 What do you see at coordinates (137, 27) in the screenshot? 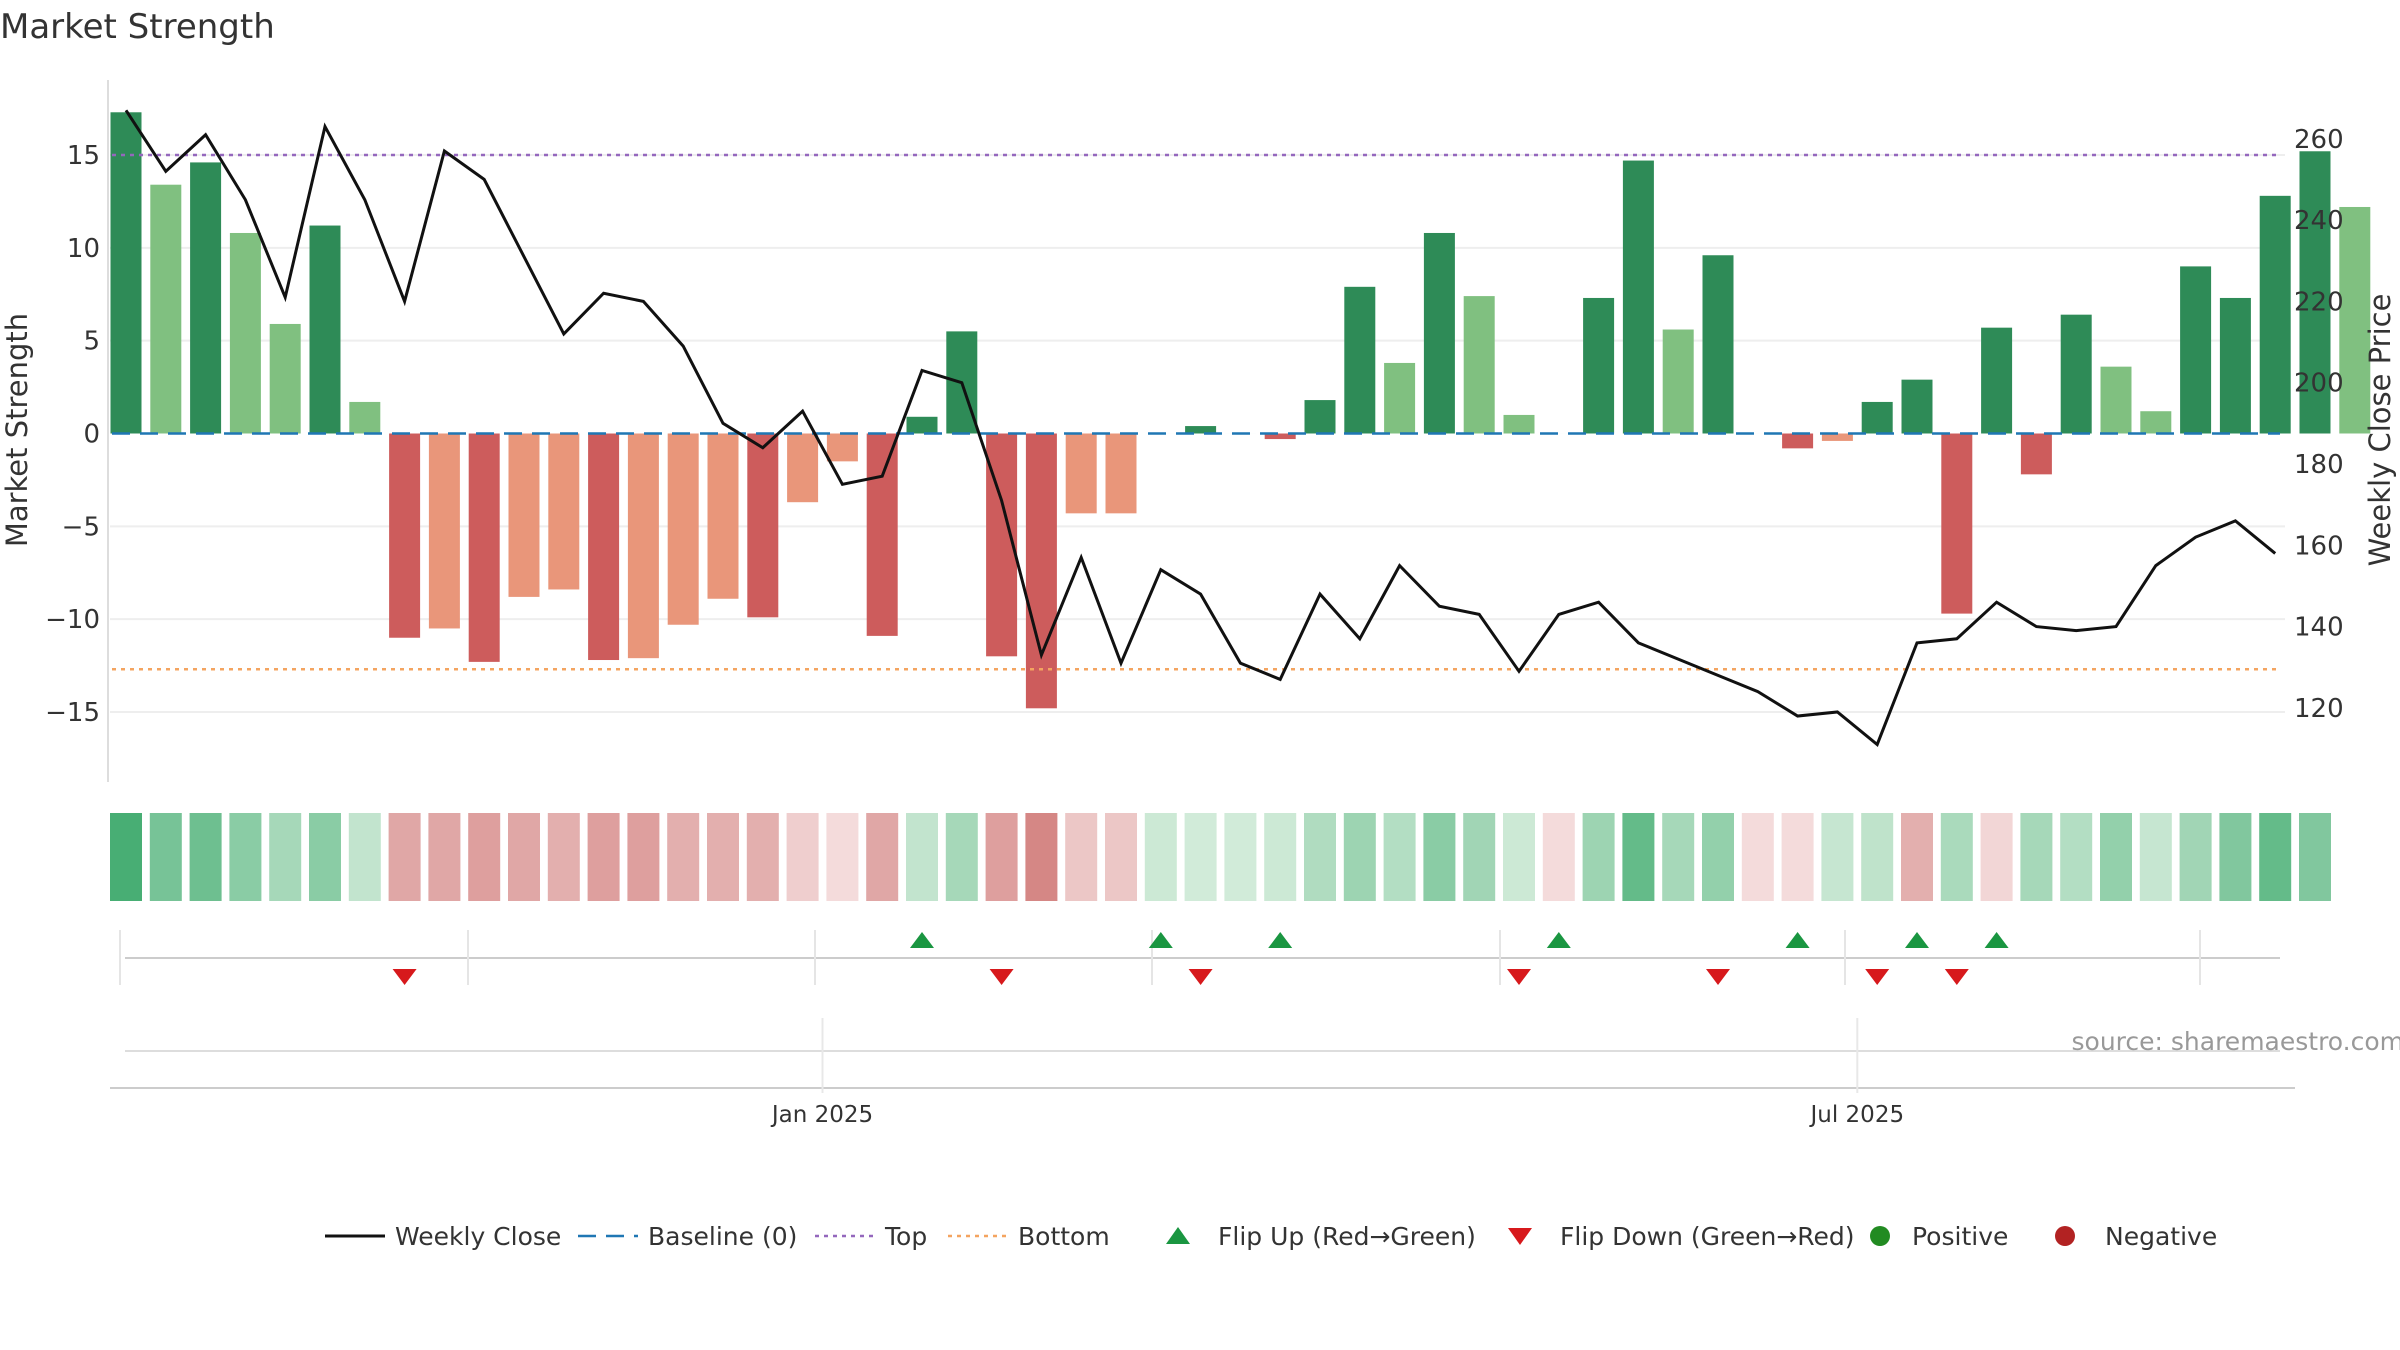
I see `chart-title: Market Strength` at bounding box center [137, 27].